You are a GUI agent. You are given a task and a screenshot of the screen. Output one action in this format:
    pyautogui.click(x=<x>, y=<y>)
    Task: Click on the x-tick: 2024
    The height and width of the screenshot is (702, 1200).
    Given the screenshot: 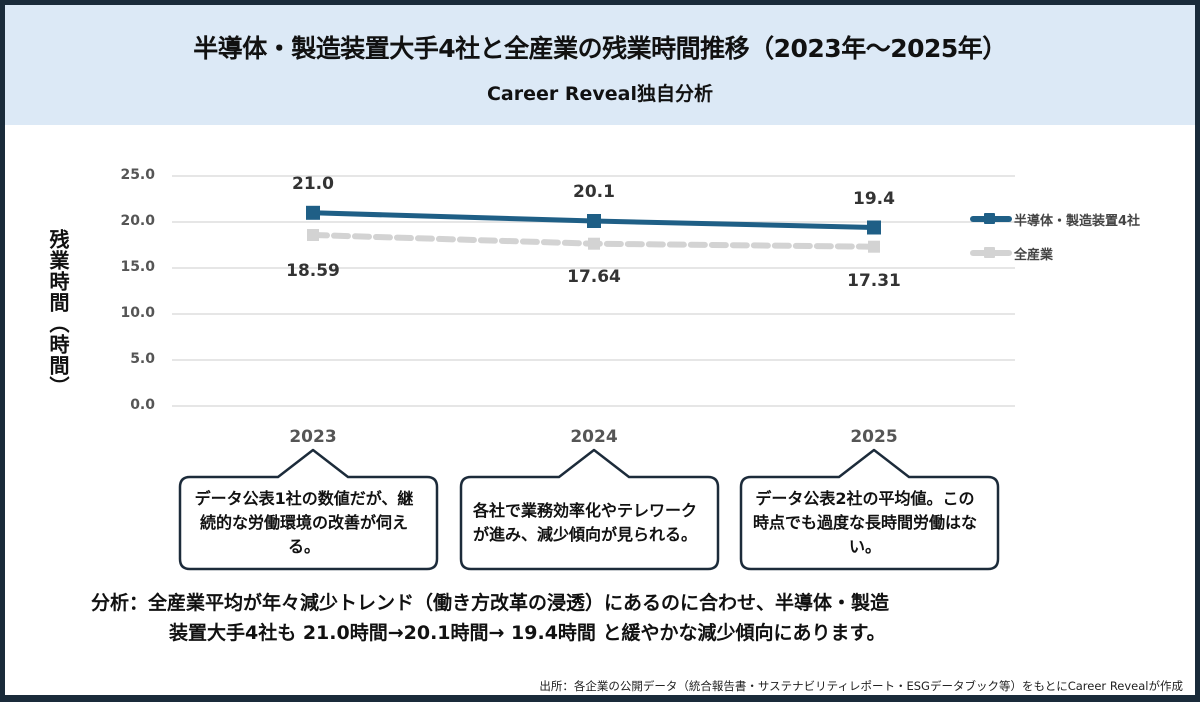 What is the action you would take?
    pyautogui.click(x=594, y=437)
    